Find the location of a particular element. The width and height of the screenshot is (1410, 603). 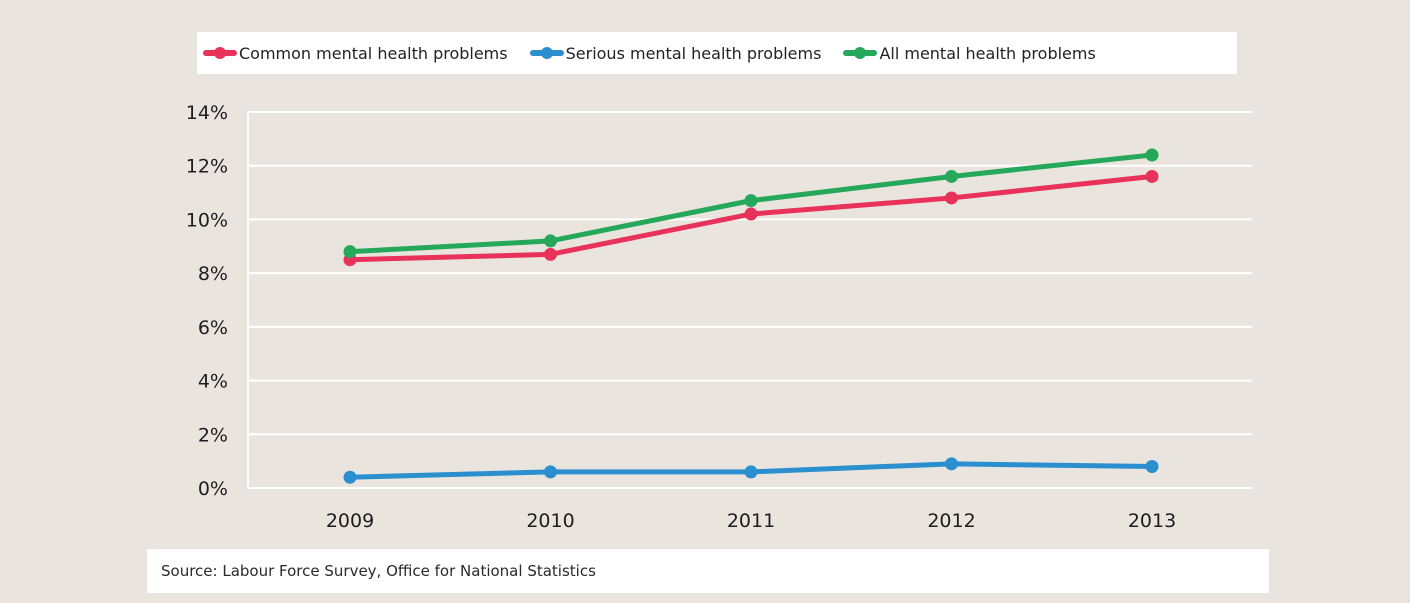

x-tick-label: 2010 is located at coordinates (550, 521).